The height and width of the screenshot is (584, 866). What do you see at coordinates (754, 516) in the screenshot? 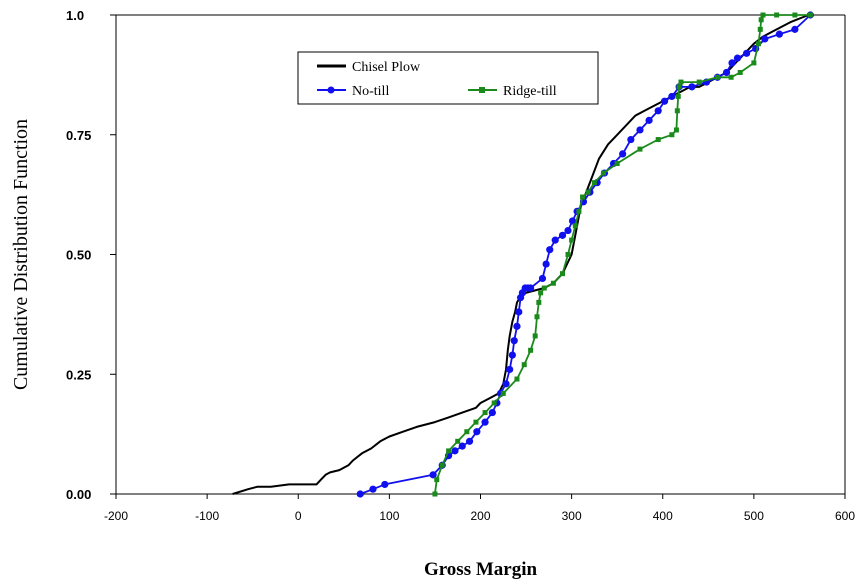
I see `x-tick-label: 500` at bounding box center [754, 516].